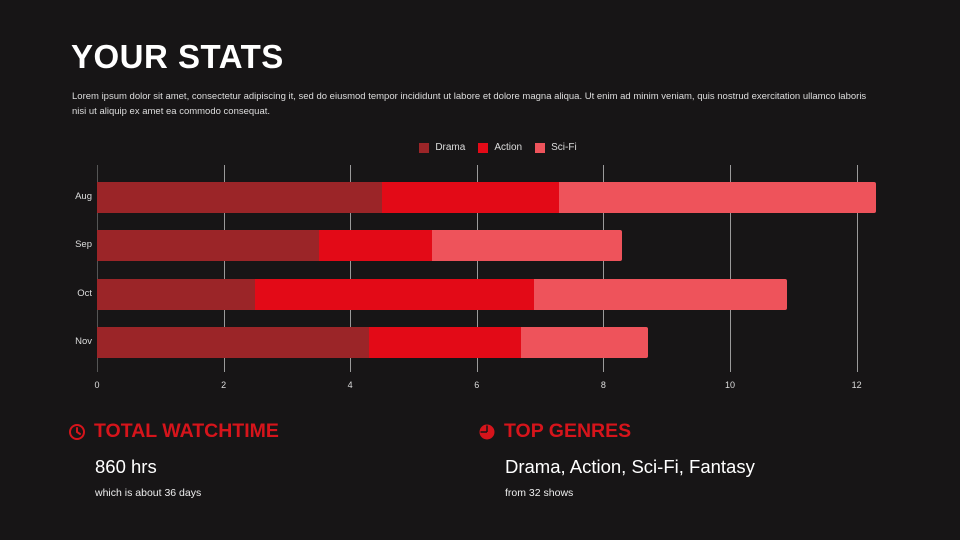 This screenshot has height=540, width=960. What do you see at coordinates (148, 493) in the screenshot?
I see `watchtime-note: which is about 36 days` at bounding box center [148, 493].